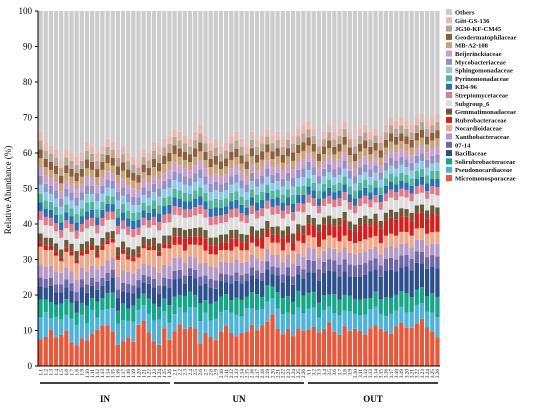 This screenshot has height=412, width=550. What do you see at coordinates (62, 372) in the screenshot?
I see `x-tick-label: 1.5` at bounding box center [62, 372].